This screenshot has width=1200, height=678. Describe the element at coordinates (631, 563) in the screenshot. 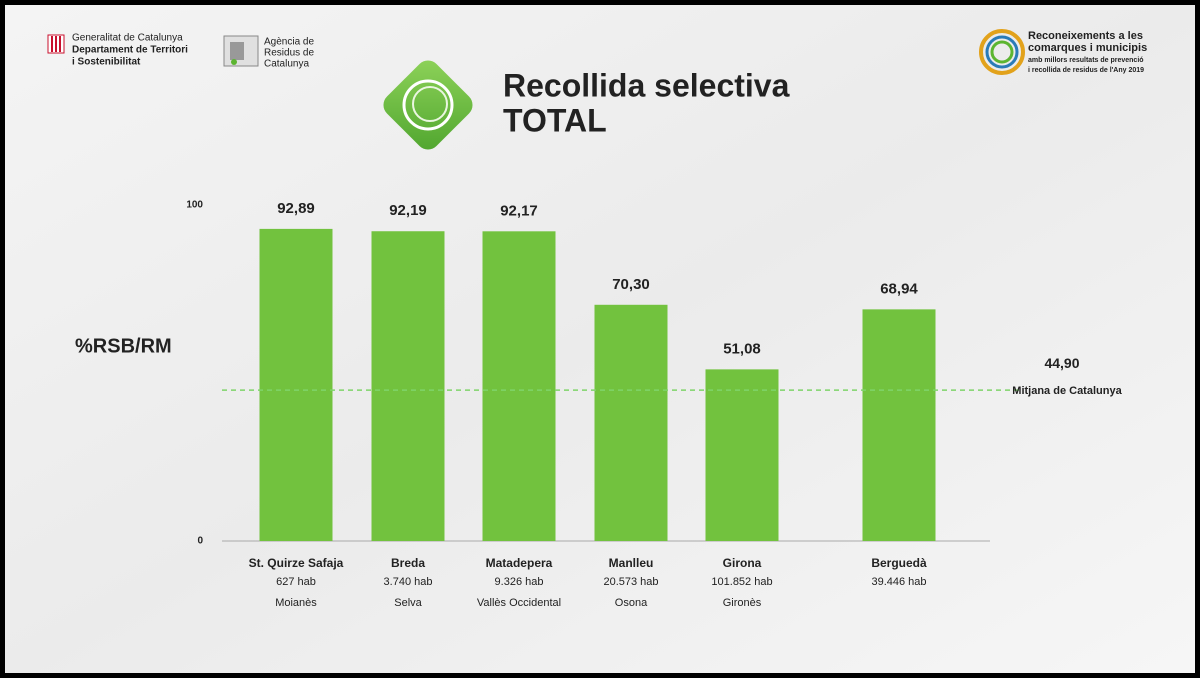

I see `x-tick-label: Manlleu` at that location.